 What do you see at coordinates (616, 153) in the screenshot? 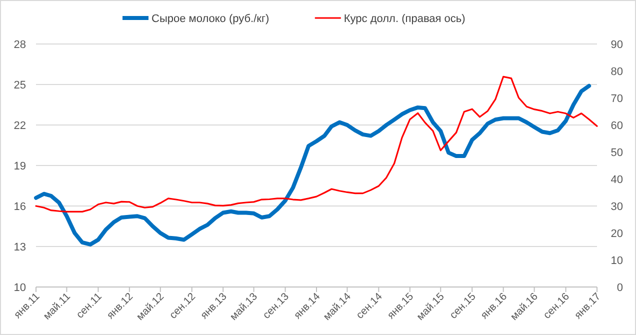
I see `y2-tick-label: 50` at bounding box center [616, 153].